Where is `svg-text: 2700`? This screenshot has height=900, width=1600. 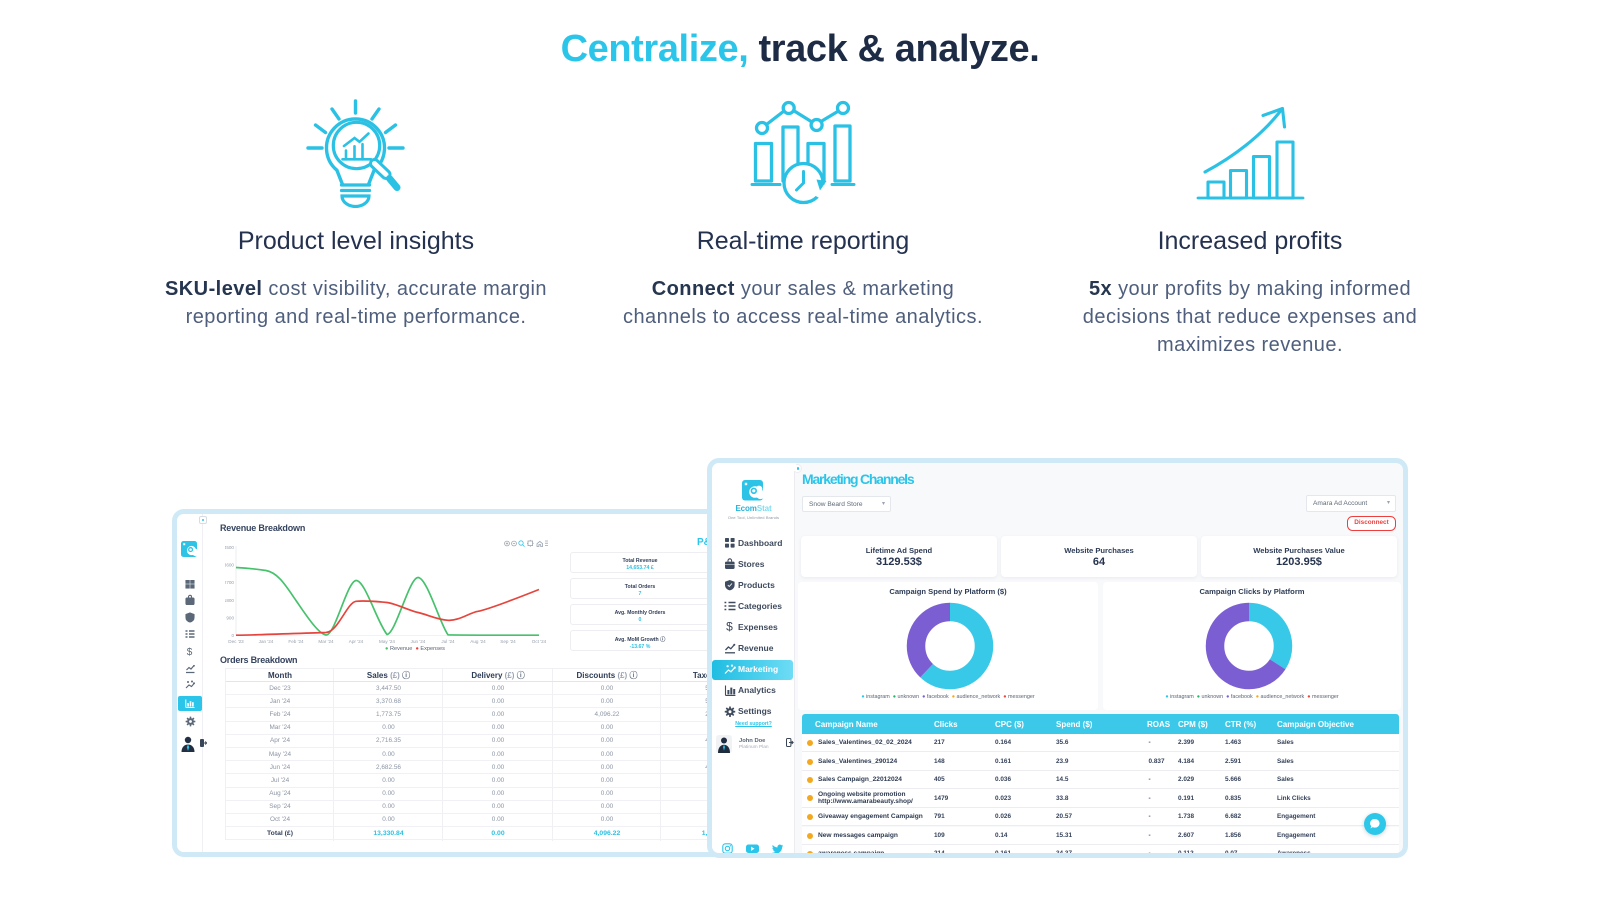 svg-text: 2700 is located at coordinates (229, 582).